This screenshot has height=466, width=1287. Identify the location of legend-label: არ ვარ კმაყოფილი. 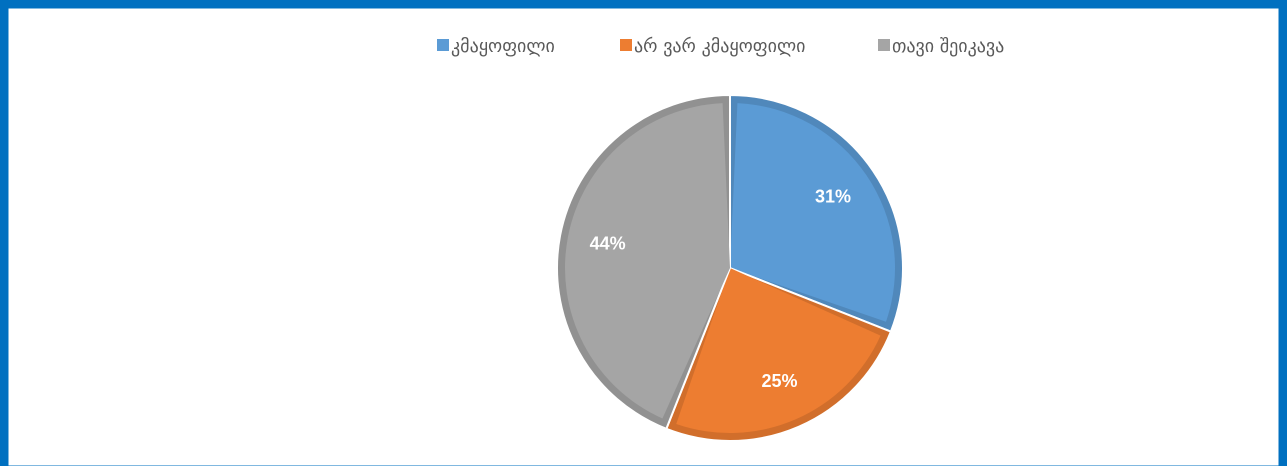
(719, 46).